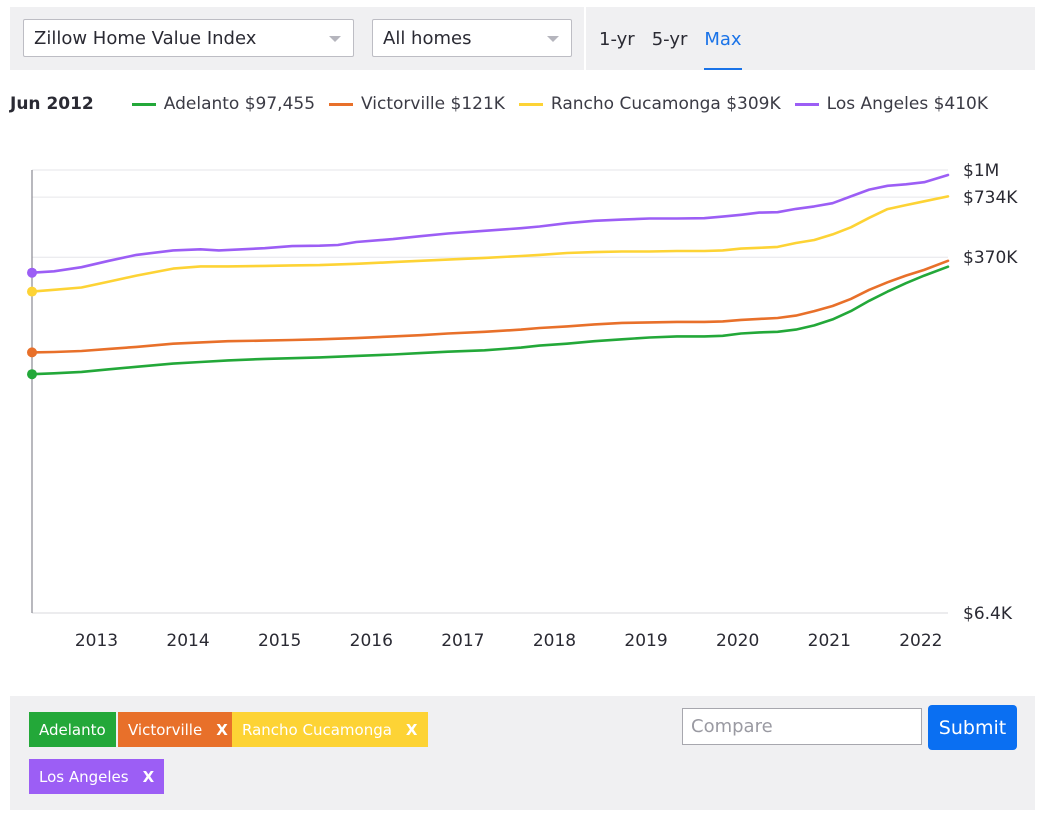 Image resolution: width=1048 pixels, height=818 pixels. What do you see at coordinates (617, 39) in the screenshot?
I see `tab-1-yr: 1-yr` at bounding box center [617, 39].